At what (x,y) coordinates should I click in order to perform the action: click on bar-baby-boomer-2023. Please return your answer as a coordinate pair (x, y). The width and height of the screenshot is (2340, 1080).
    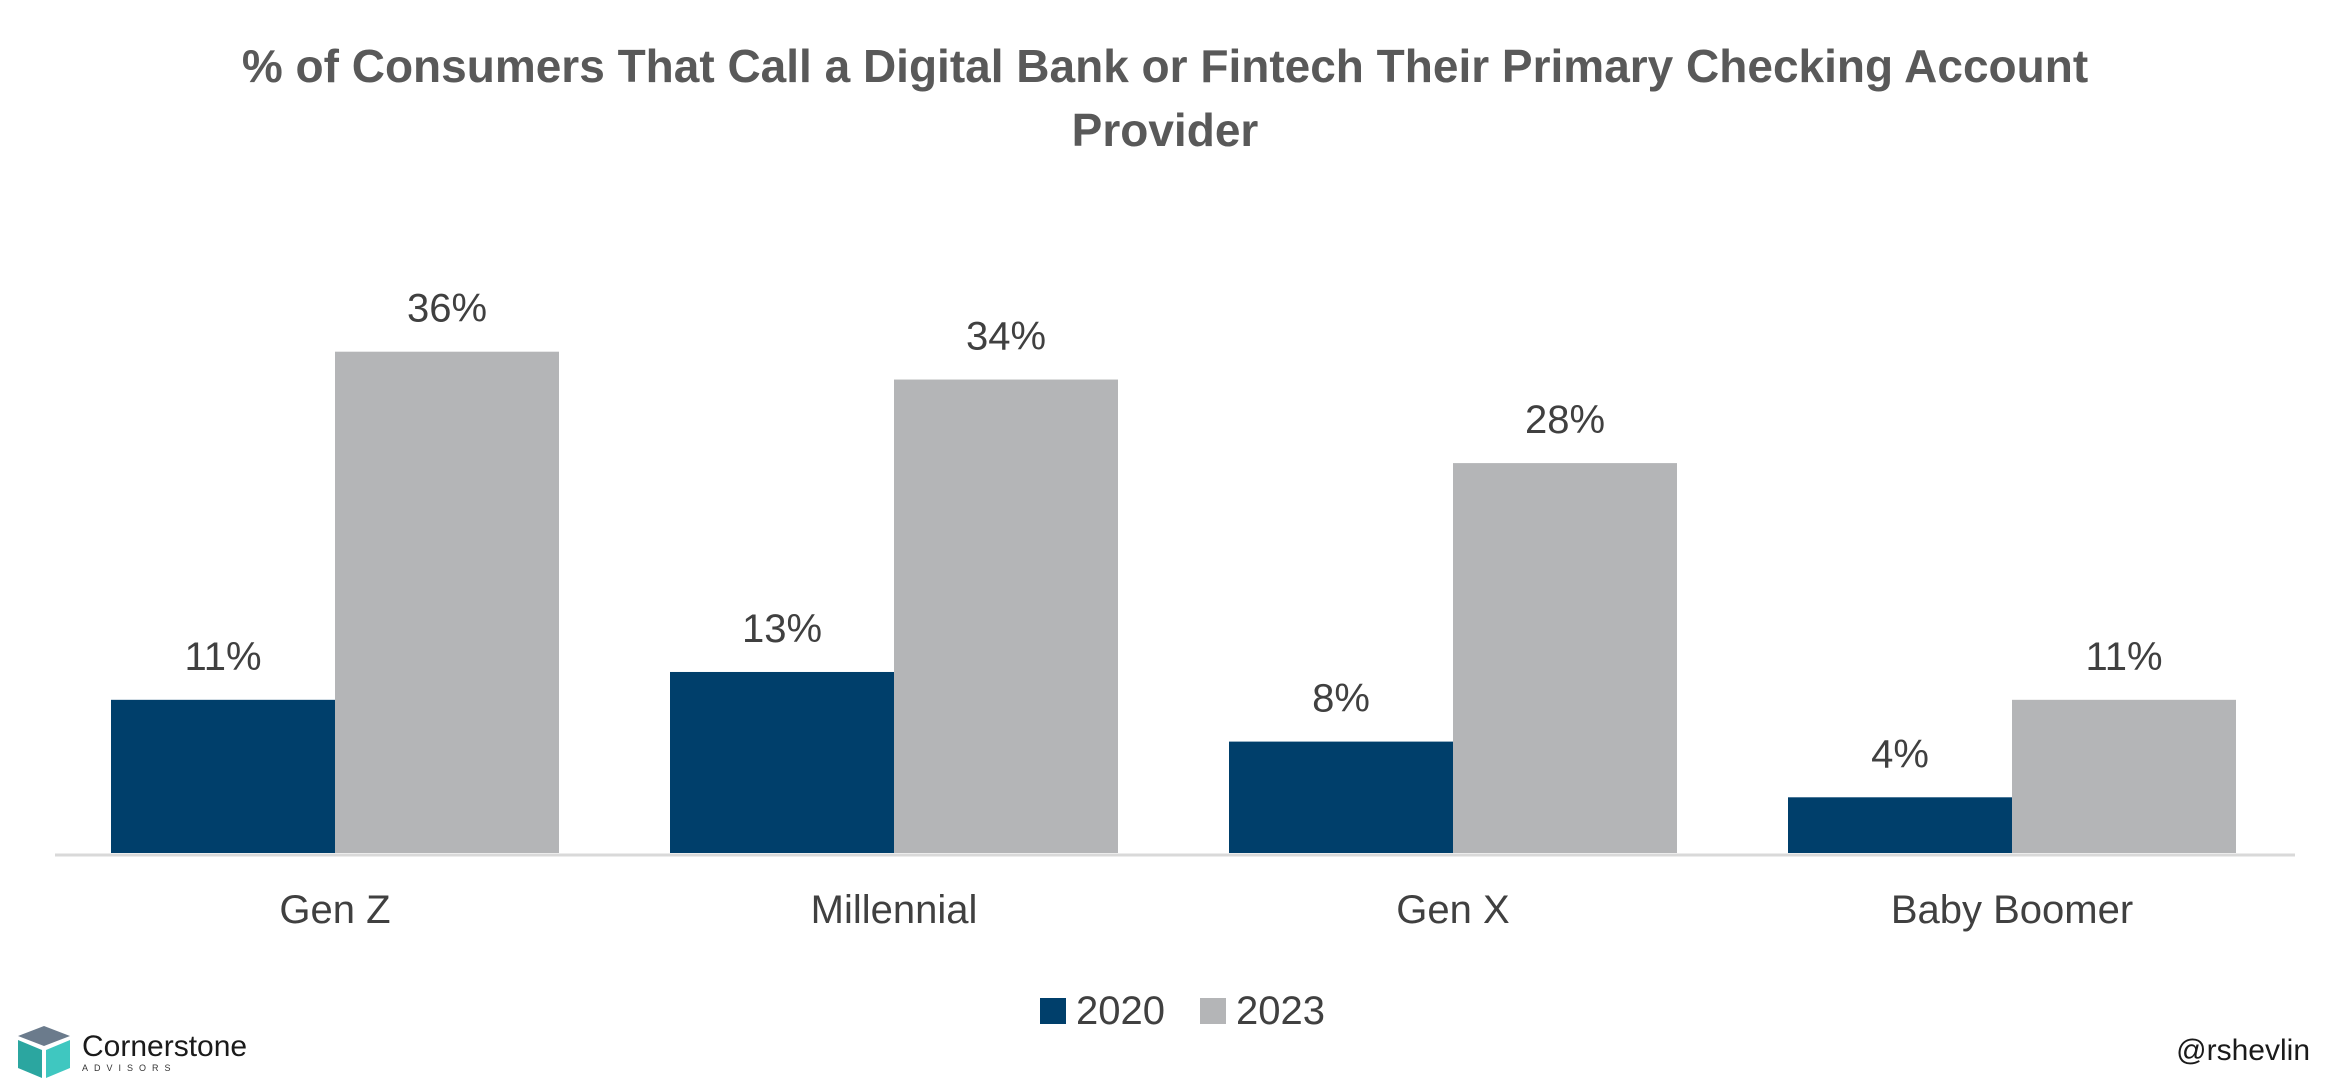
    Looking at the image, I should click on (2124, 776).